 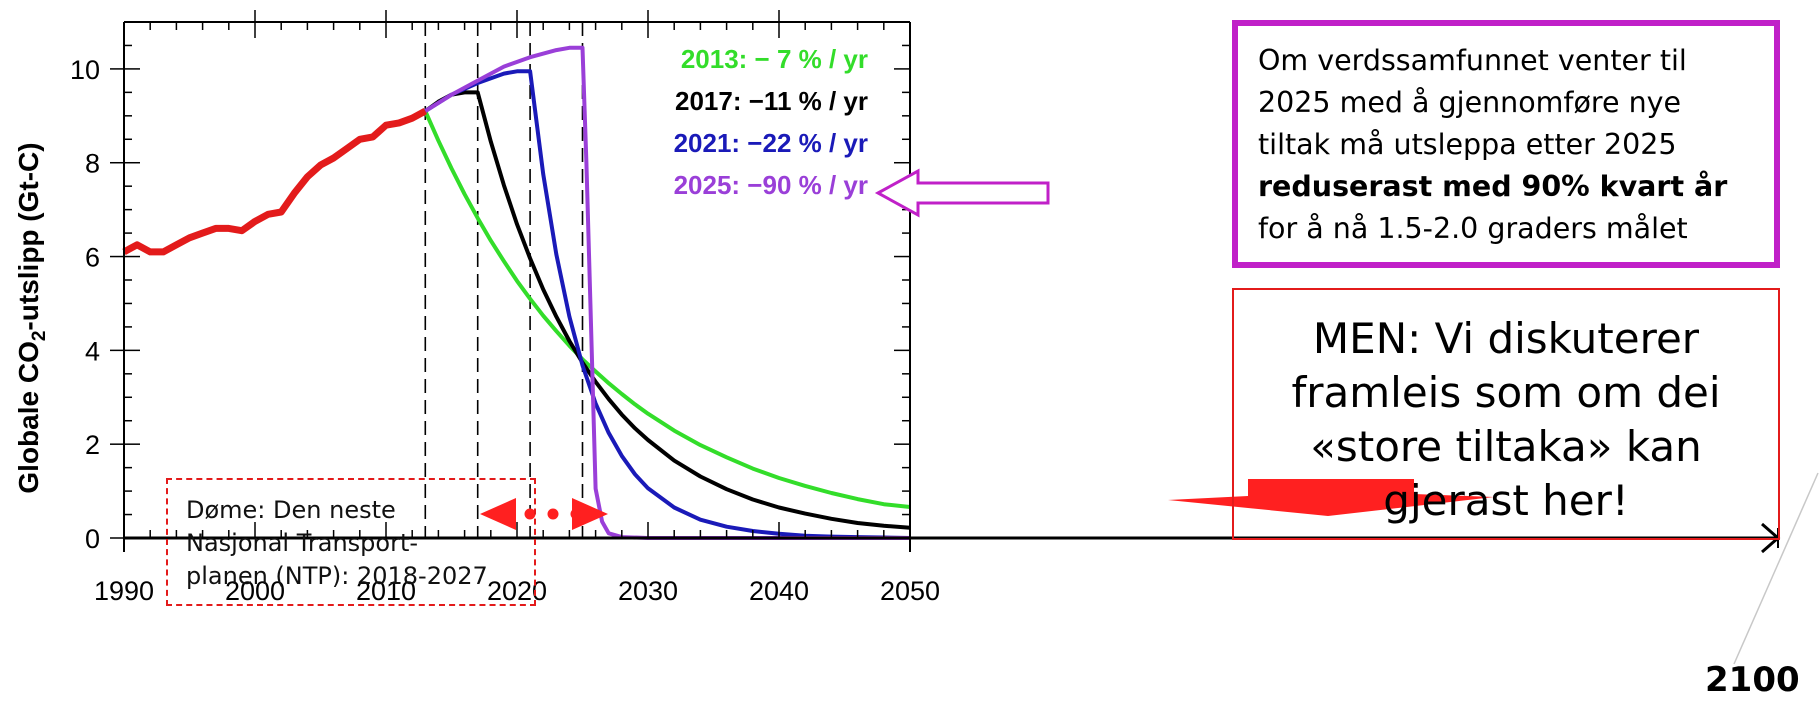 I want to click on left-arrowhead-icon, so click(x=498, y=514).